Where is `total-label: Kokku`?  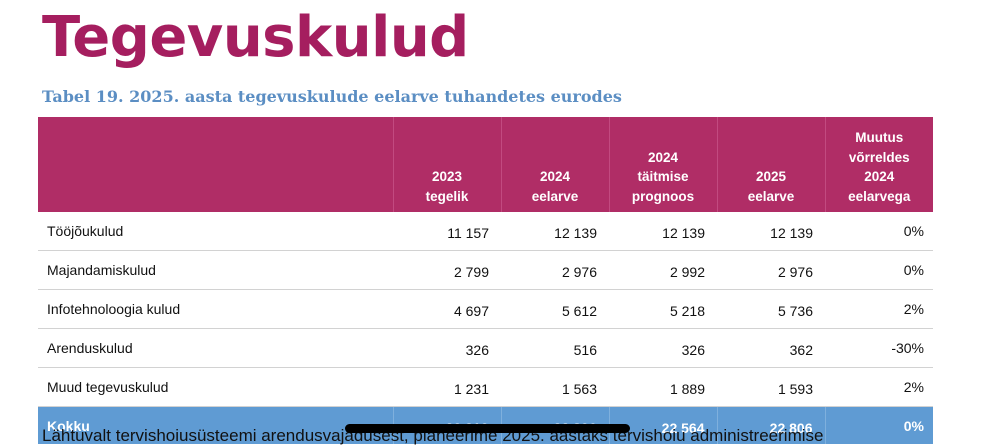
total-label: Kokku is located at coordinates (215, 425).